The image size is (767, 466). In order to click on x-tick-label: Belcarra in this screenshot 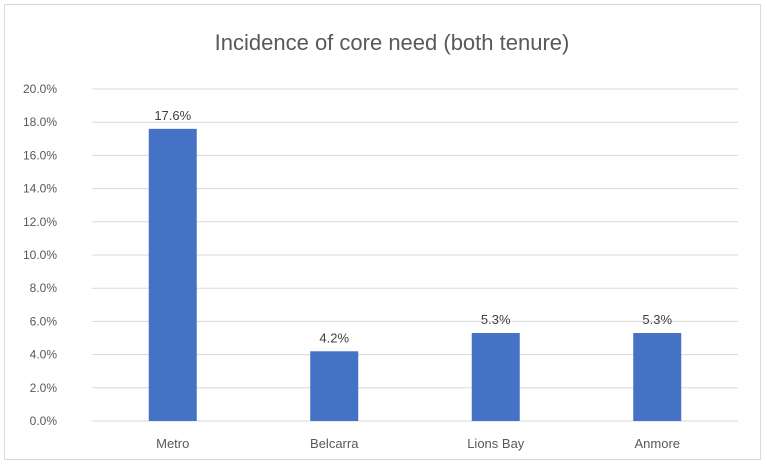, I will do `click(334, 443)`.